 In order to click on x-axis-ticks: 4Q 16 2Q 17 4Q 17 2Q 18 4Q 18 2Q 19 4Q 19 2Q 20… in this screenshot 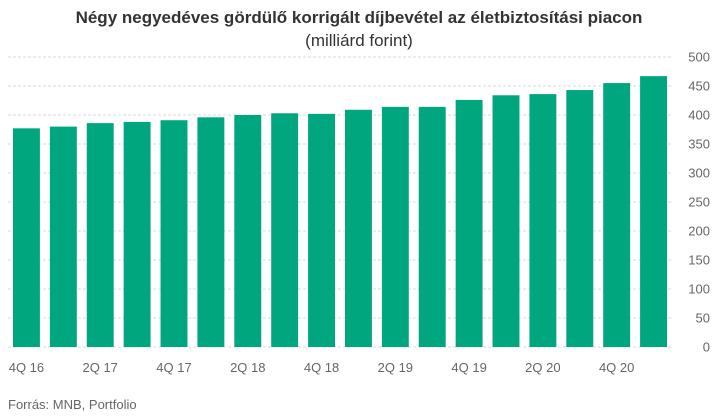, I will do `click(322, 367)`.